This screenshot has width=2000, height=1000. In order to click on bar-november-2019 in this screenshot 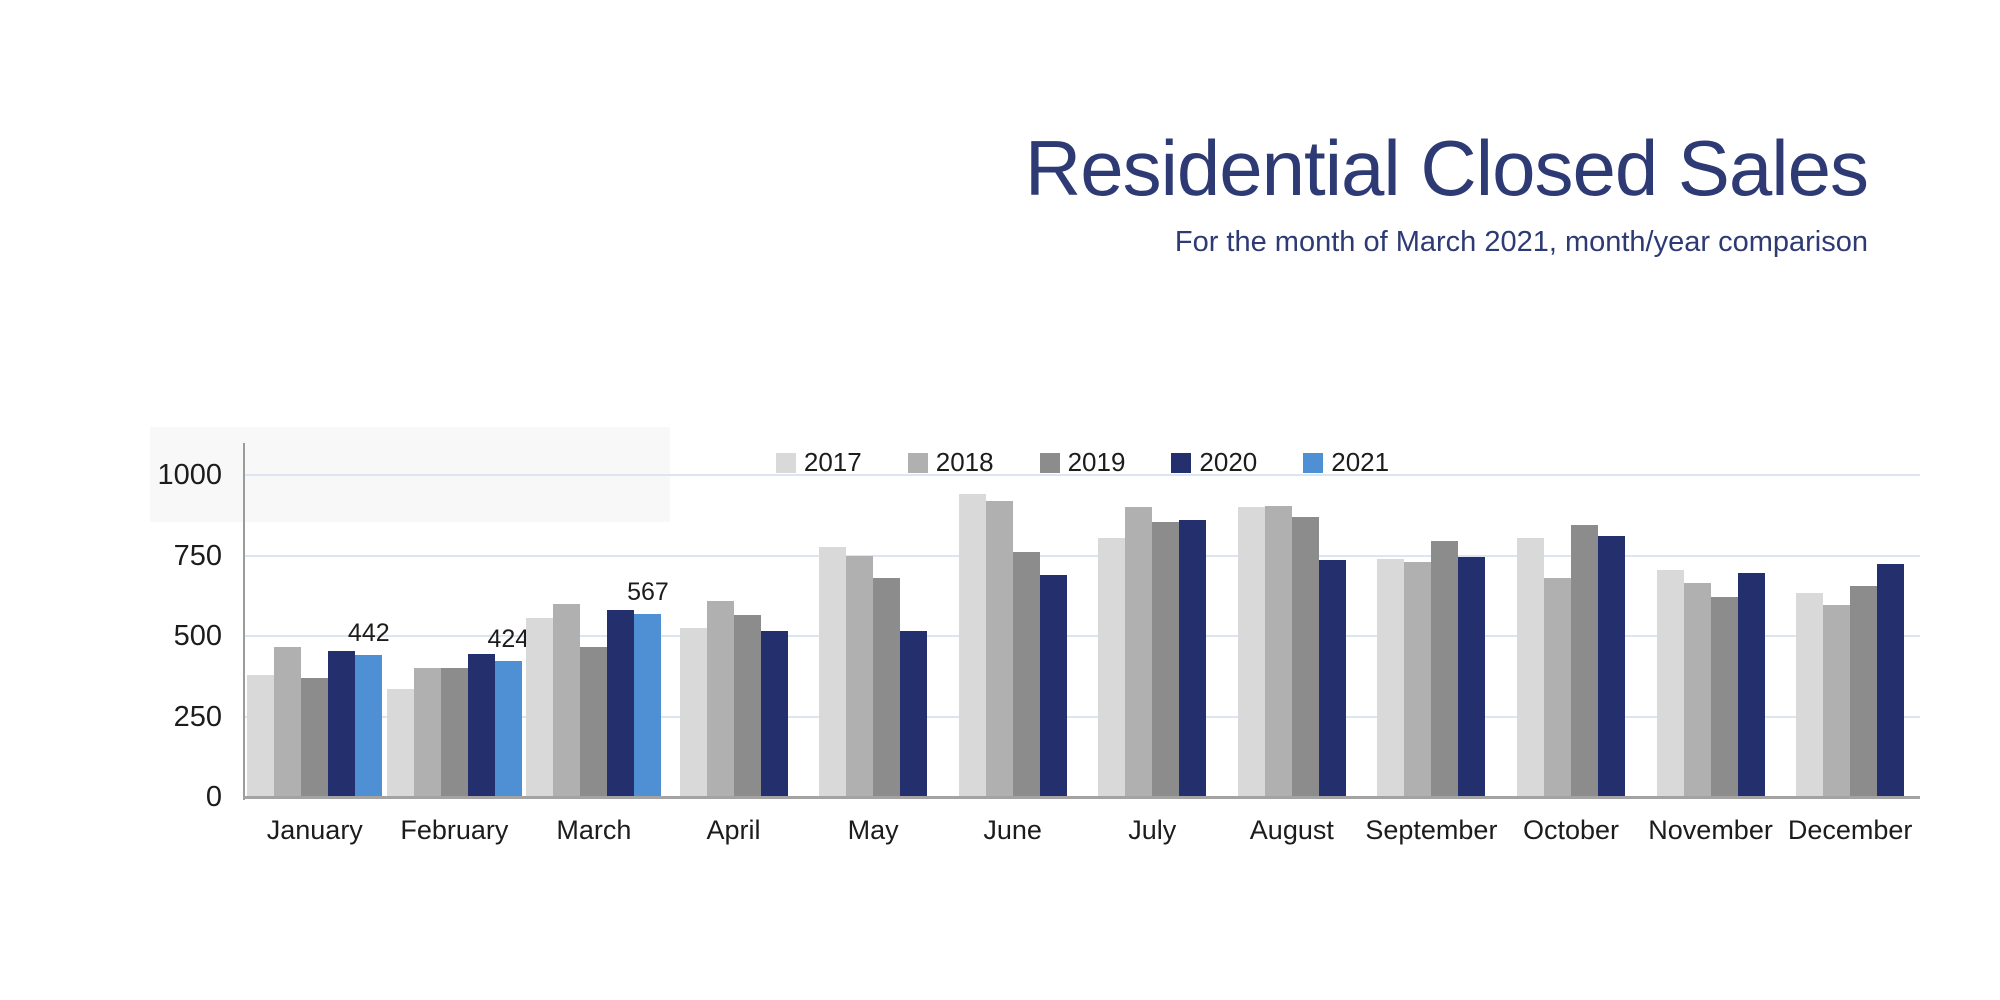, I will do `click(1724, 697)`.